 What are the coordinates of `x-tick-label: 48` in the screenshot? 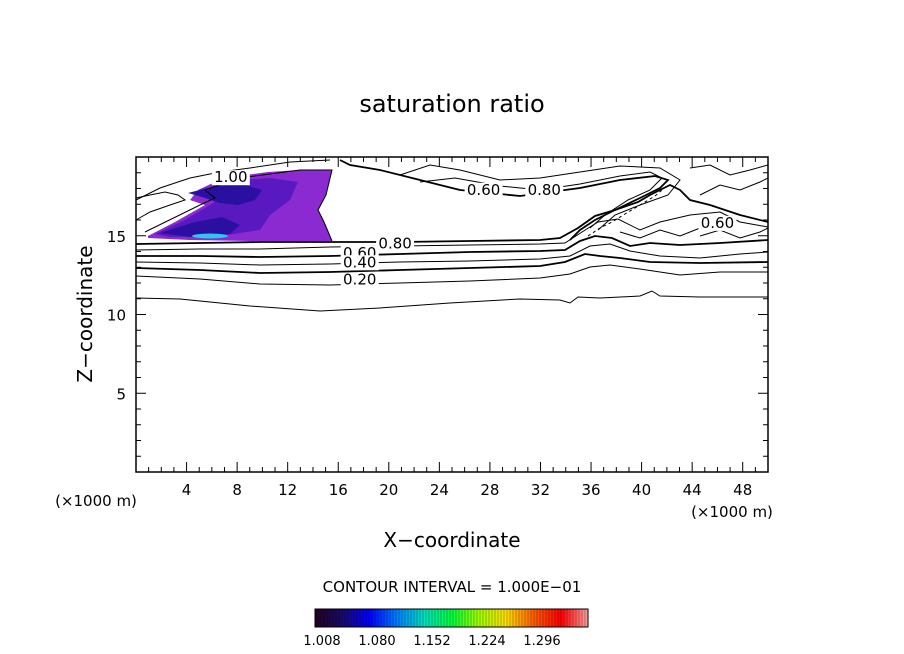 It's located at (742, 490).